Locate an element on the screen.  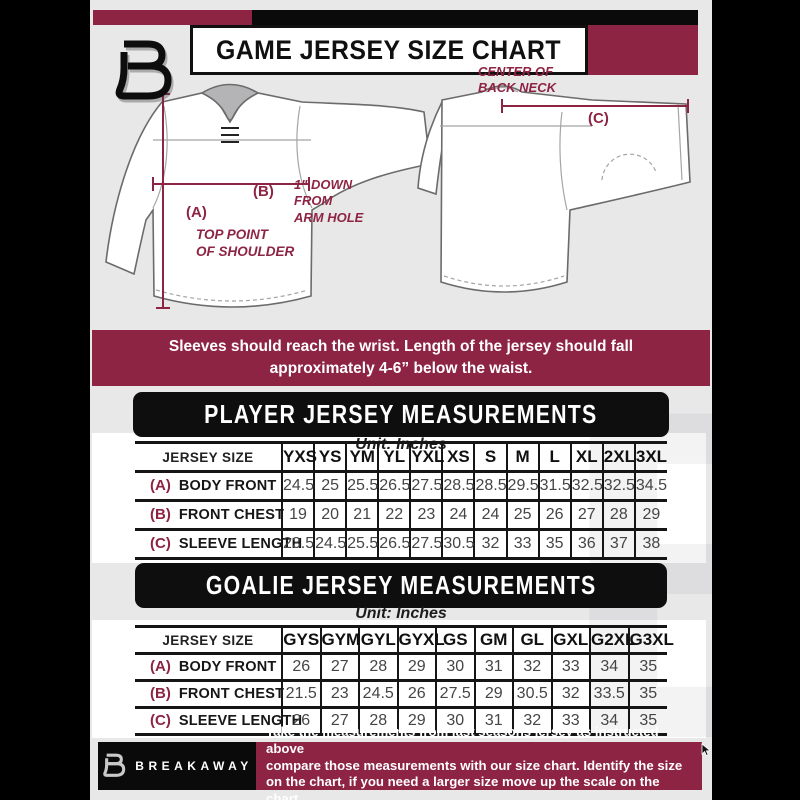
measurement-value: 26 is located at coordinates (416, 694).